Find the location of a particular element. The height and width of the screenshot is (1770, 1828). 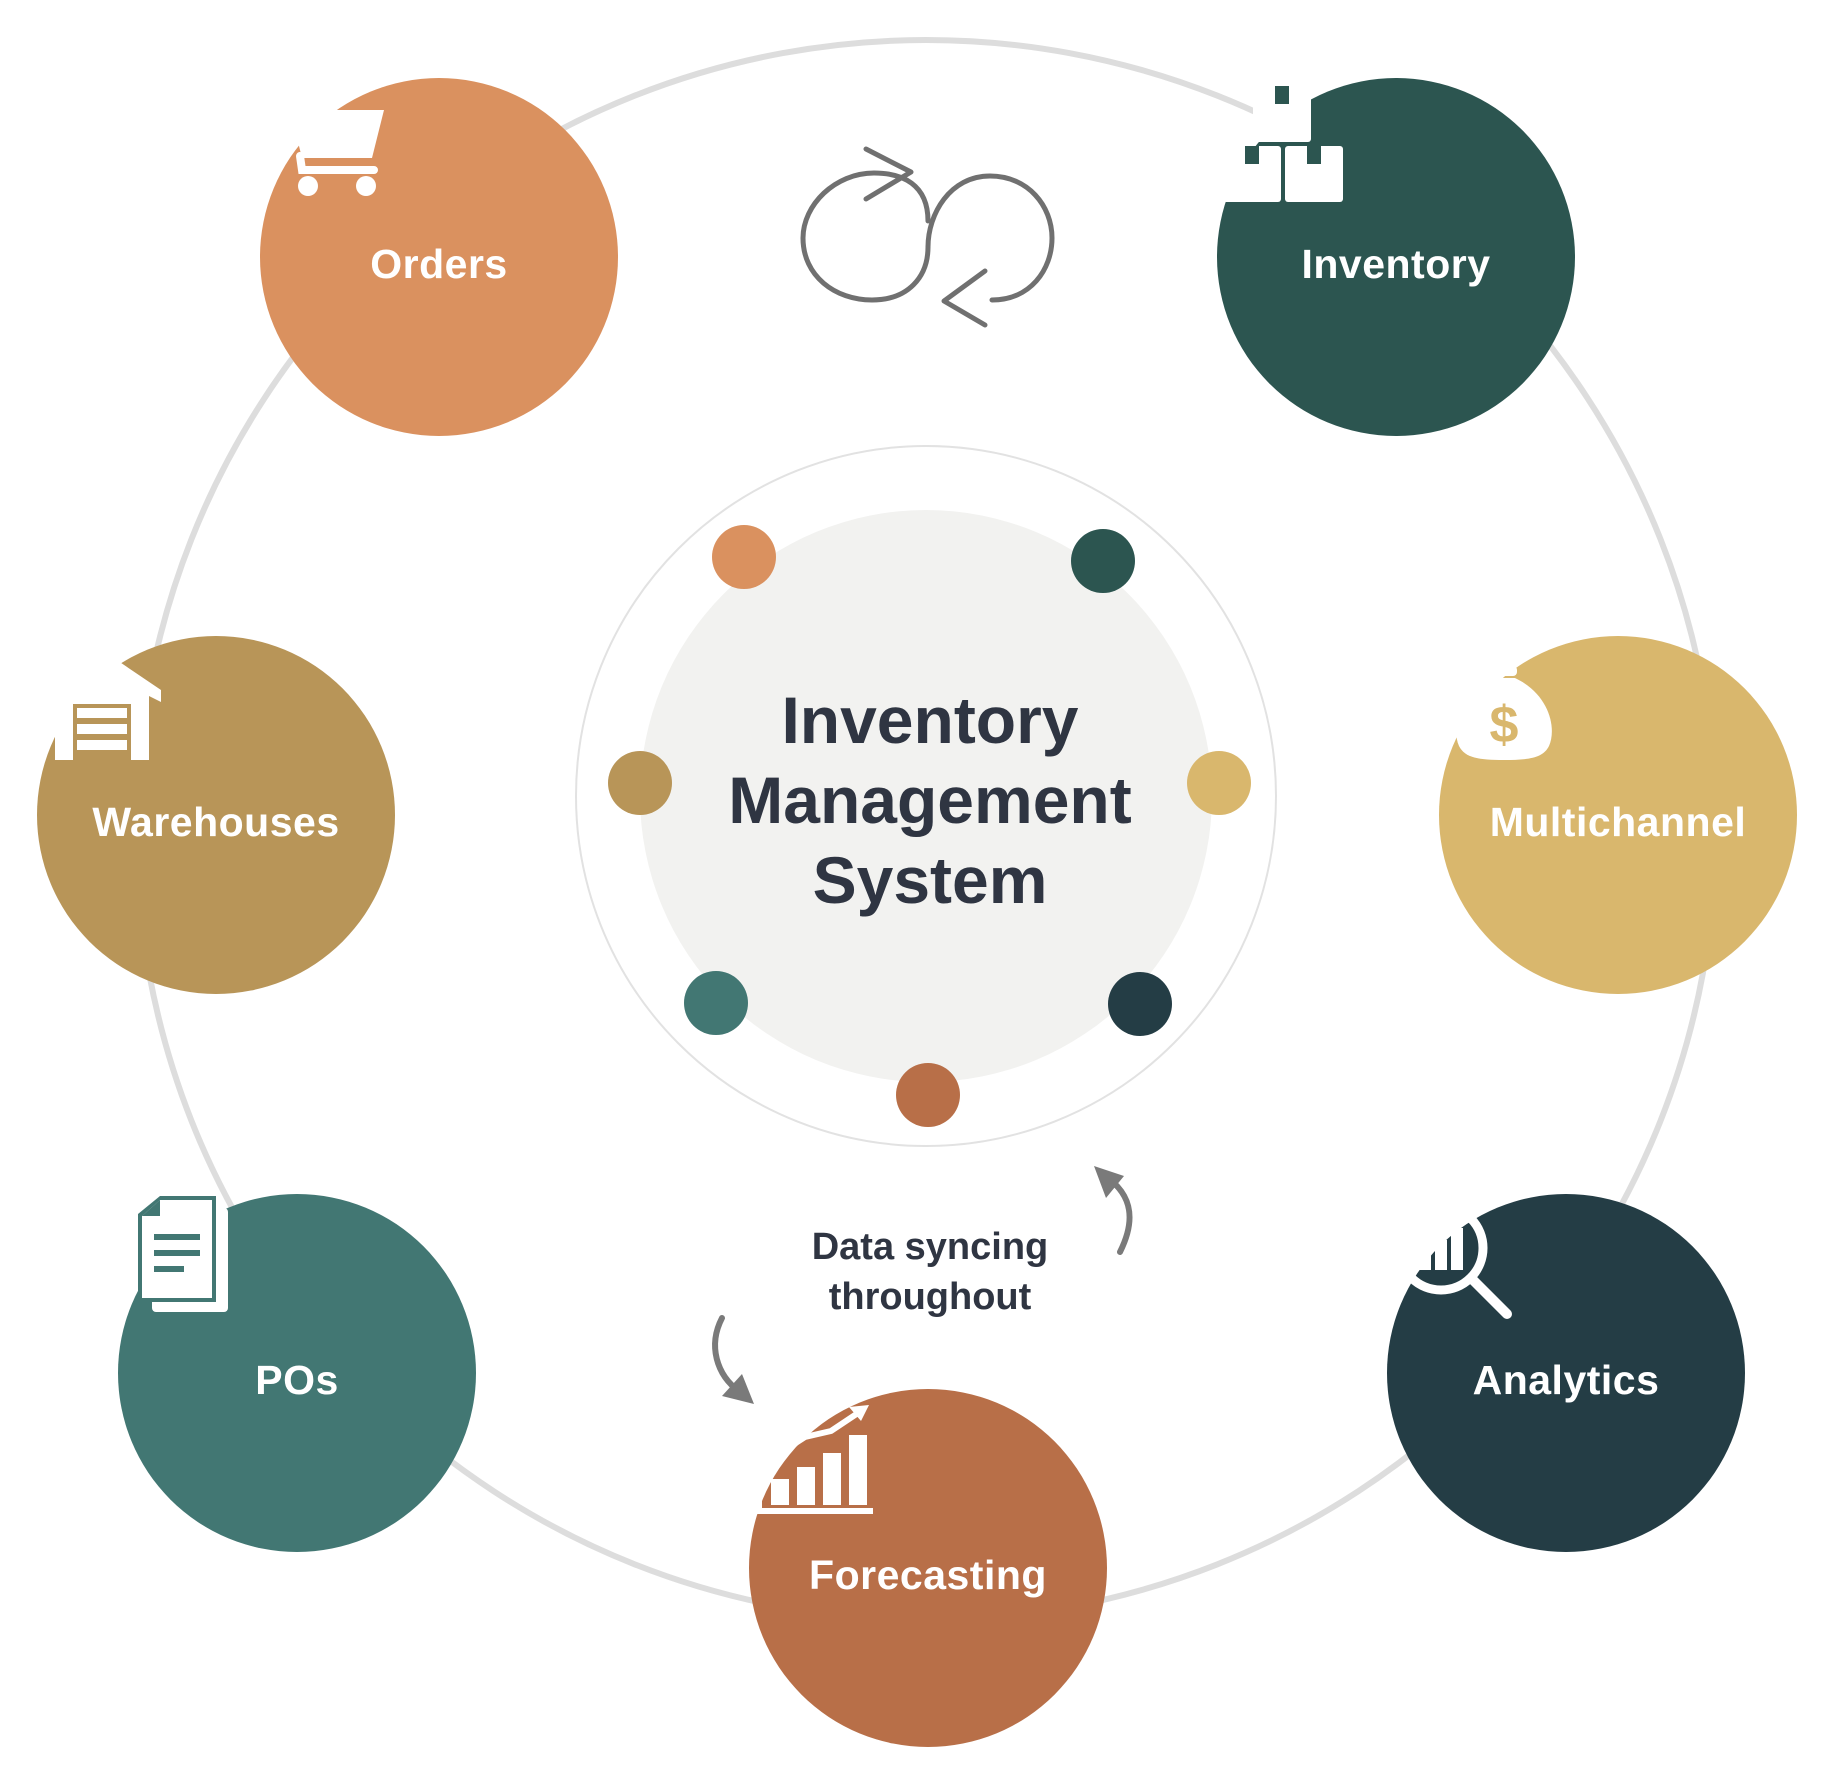

sync-arrow-up-head is located at coordinates (1109, 1182).